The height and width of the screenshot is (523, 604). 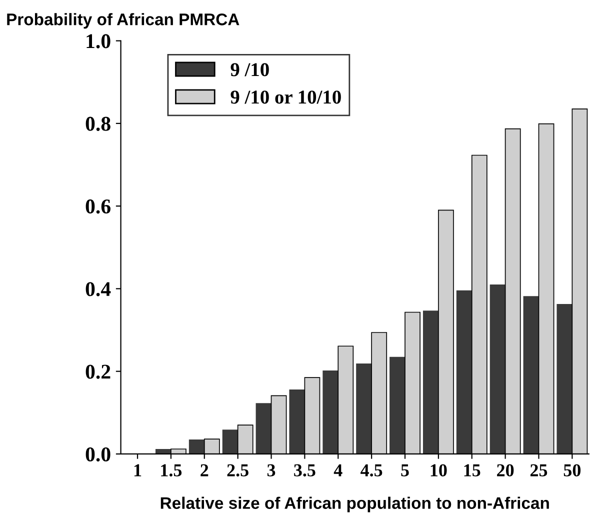 What do you see at coordinates (438, 470) in the screenshot?
I see `x-tick-label: 10` at bounding box center [438, 470].